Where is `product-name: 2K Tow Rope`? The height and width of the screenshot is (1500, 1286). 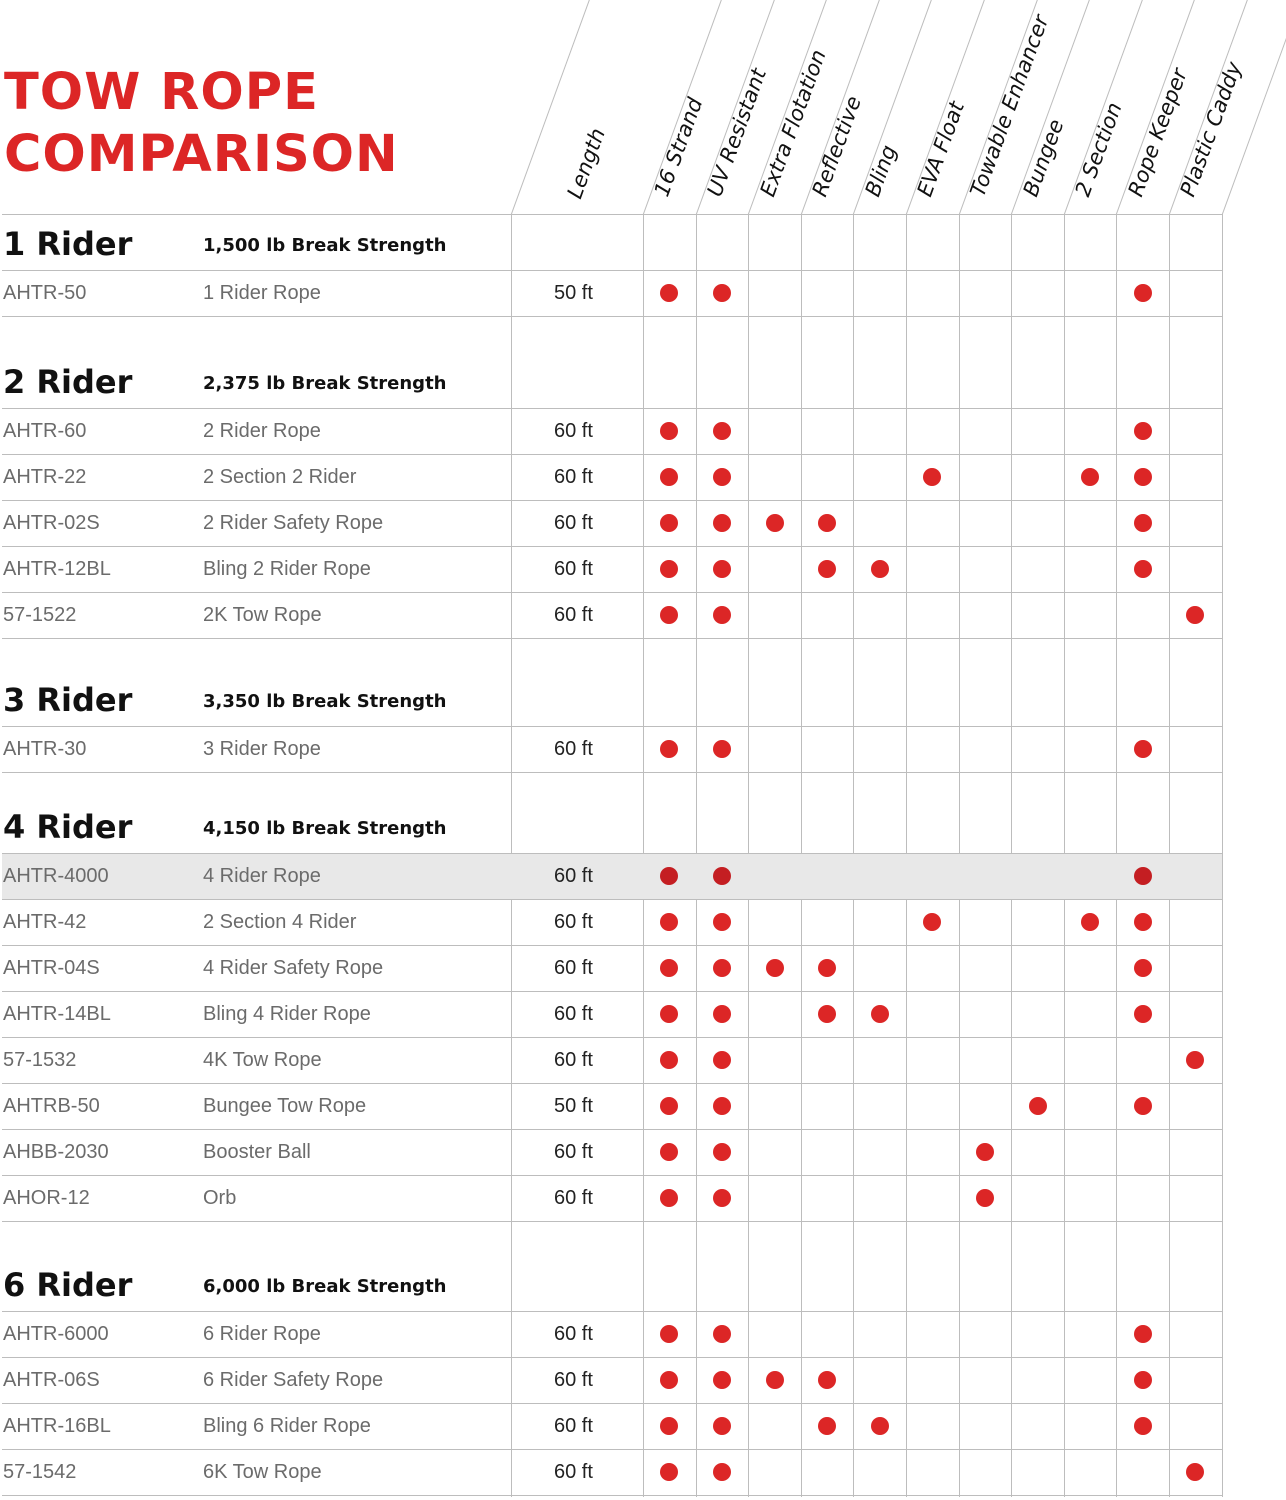
product-name: 2K Tow Rope is located at coordinates (262, 615).